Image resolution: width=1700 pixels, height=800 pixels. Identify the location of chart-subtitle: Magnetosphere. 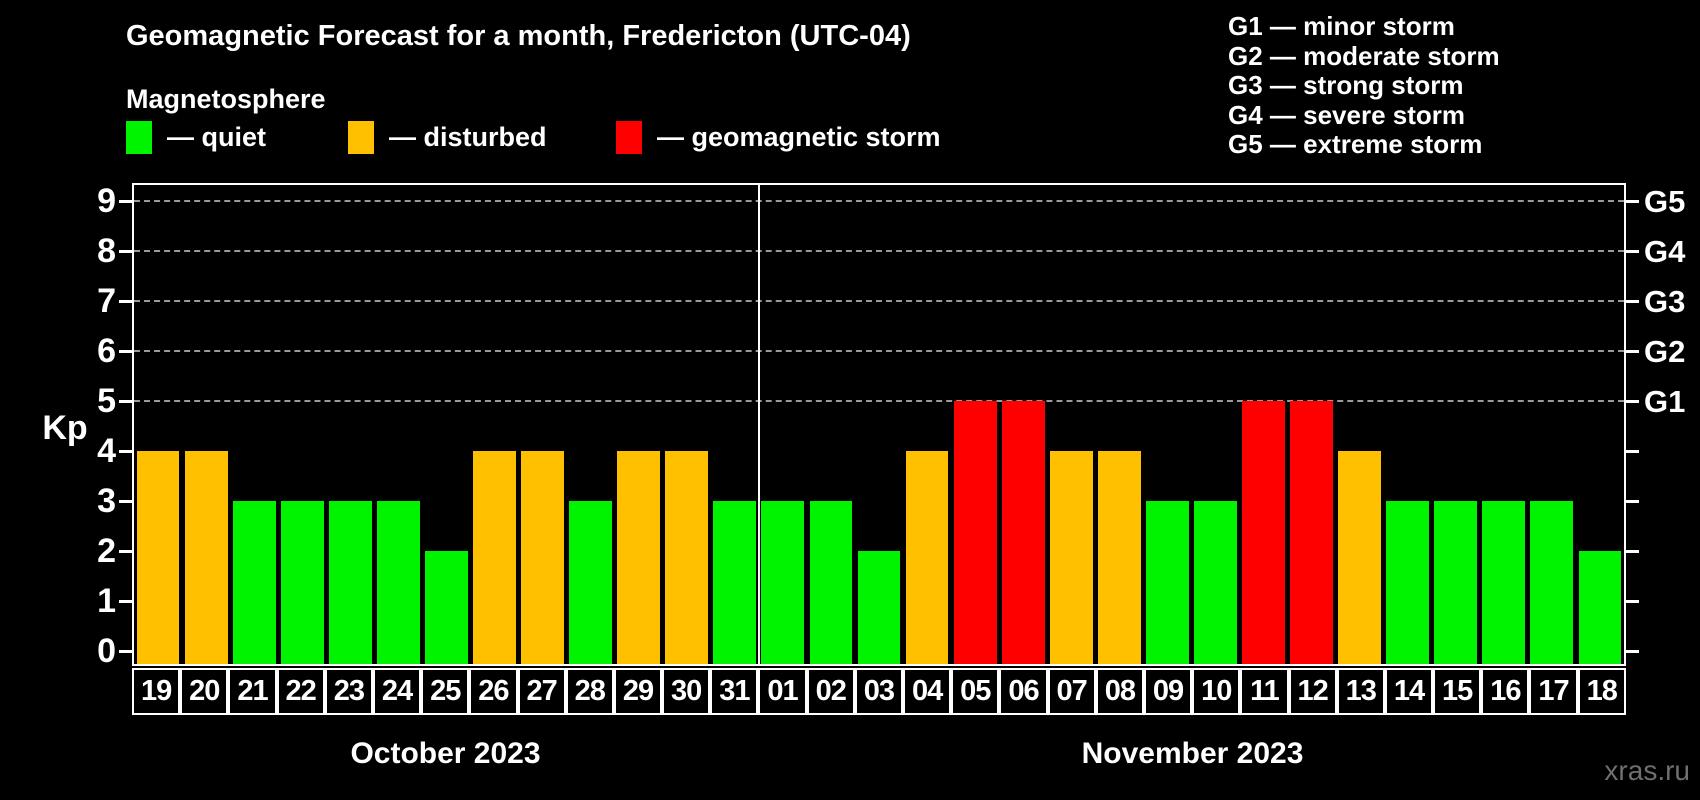
(226, 99).